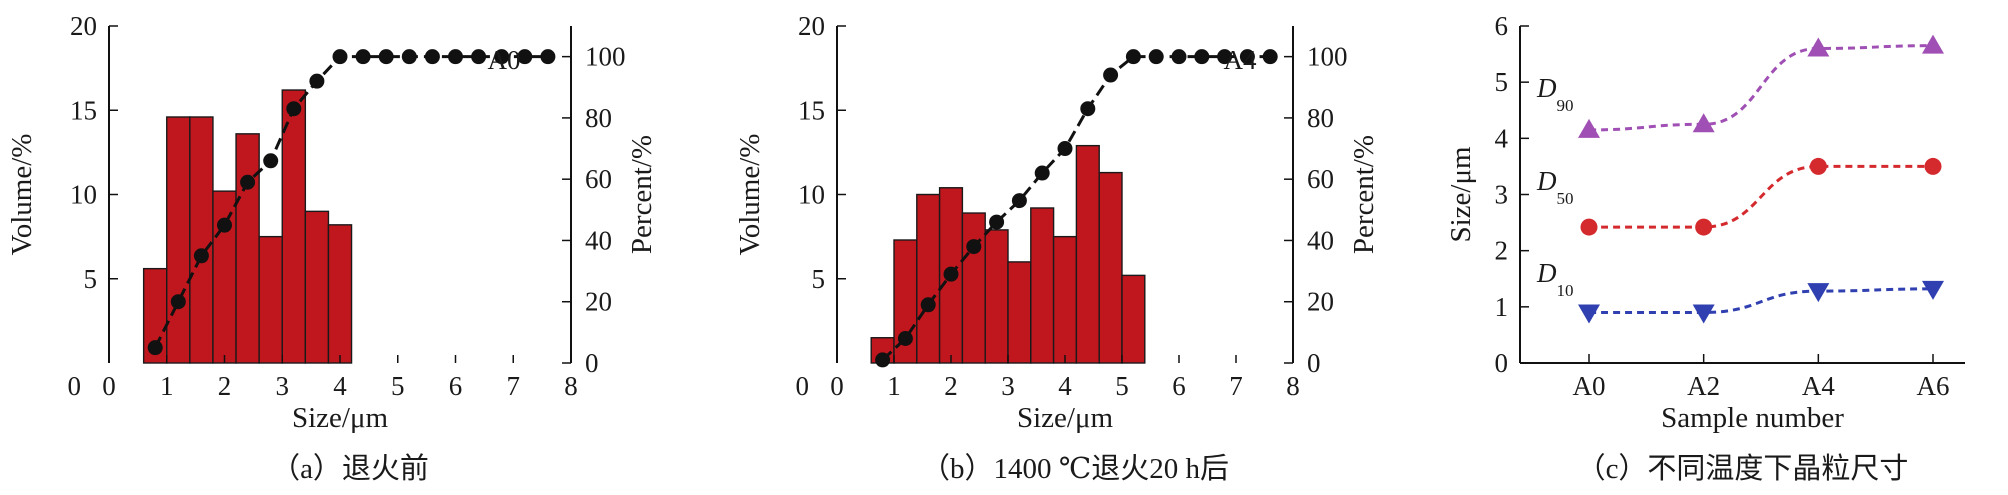 The width and height of the screenshot is (2008, 495). I want to click on y2-tick-label: 0, so click(592, 363).